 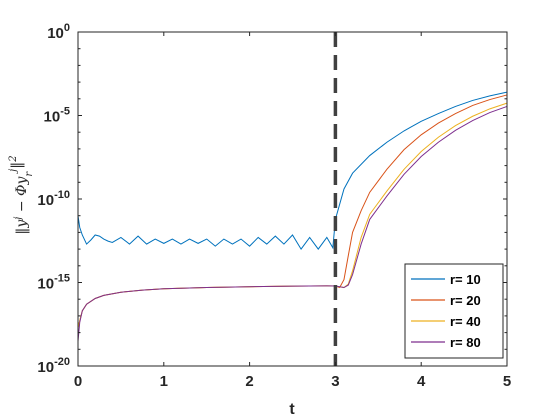 I want to click on x-tick-label: 1, so click(x=164, y=381).